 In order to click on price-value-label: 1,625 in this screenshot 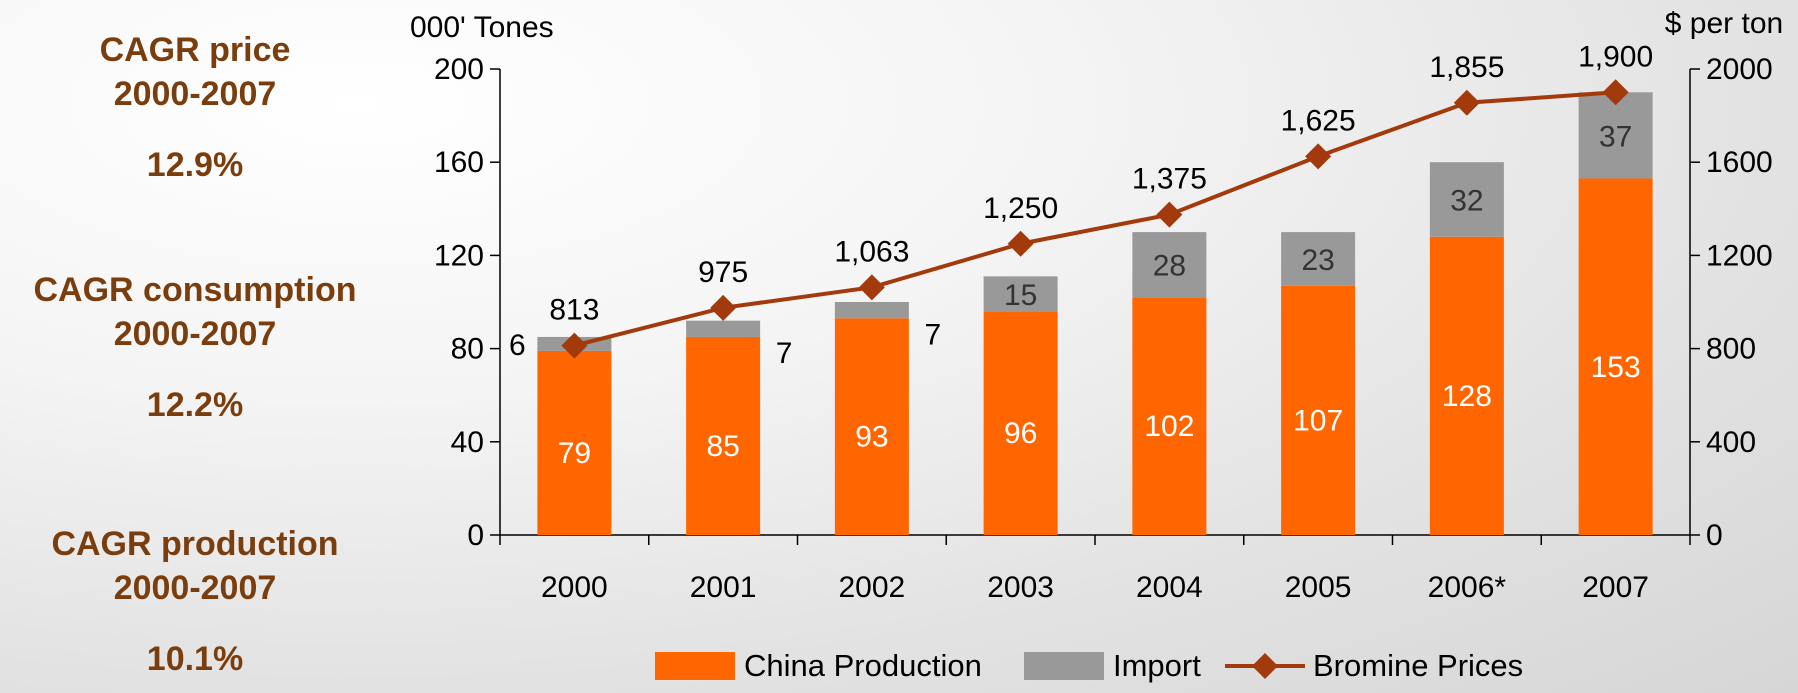, I will do `click(1318, 120)`.